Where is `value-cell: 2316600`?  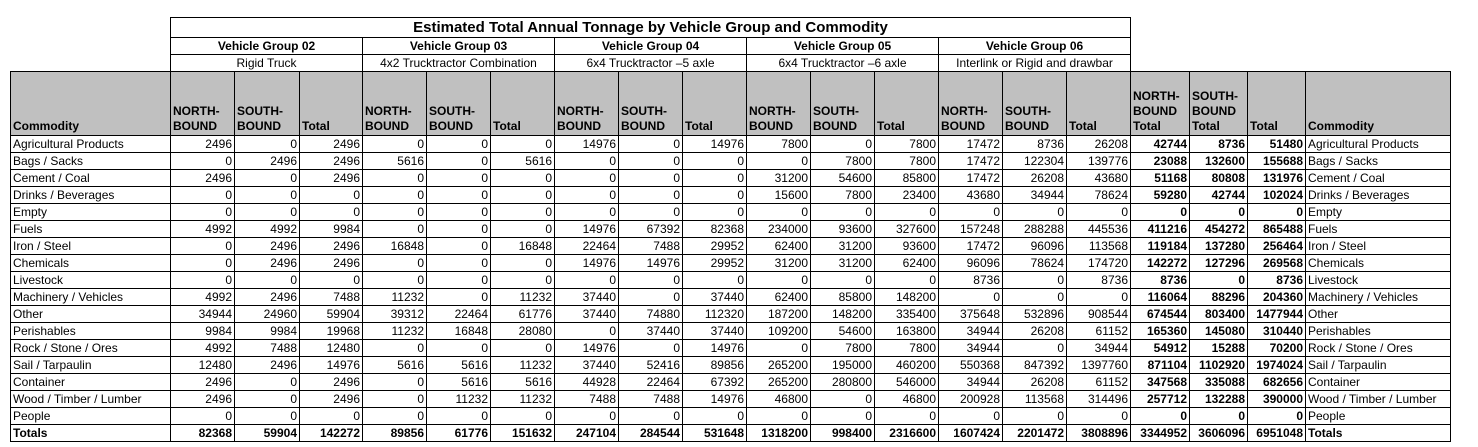 value-cell: 2316600 is located at coordinates (906, 433).